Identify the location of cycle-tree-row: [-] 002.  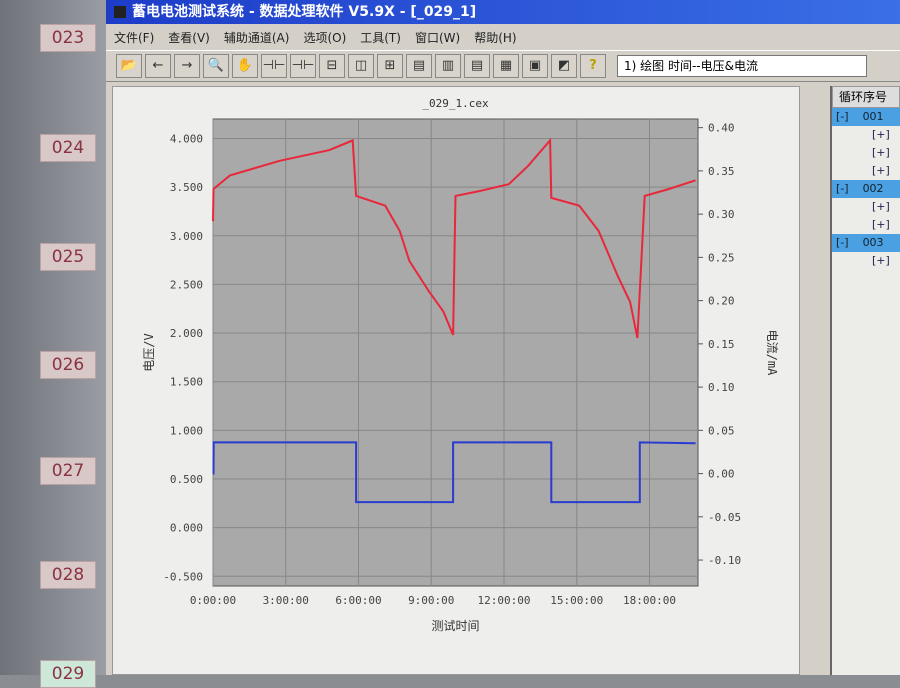
(866, 189).